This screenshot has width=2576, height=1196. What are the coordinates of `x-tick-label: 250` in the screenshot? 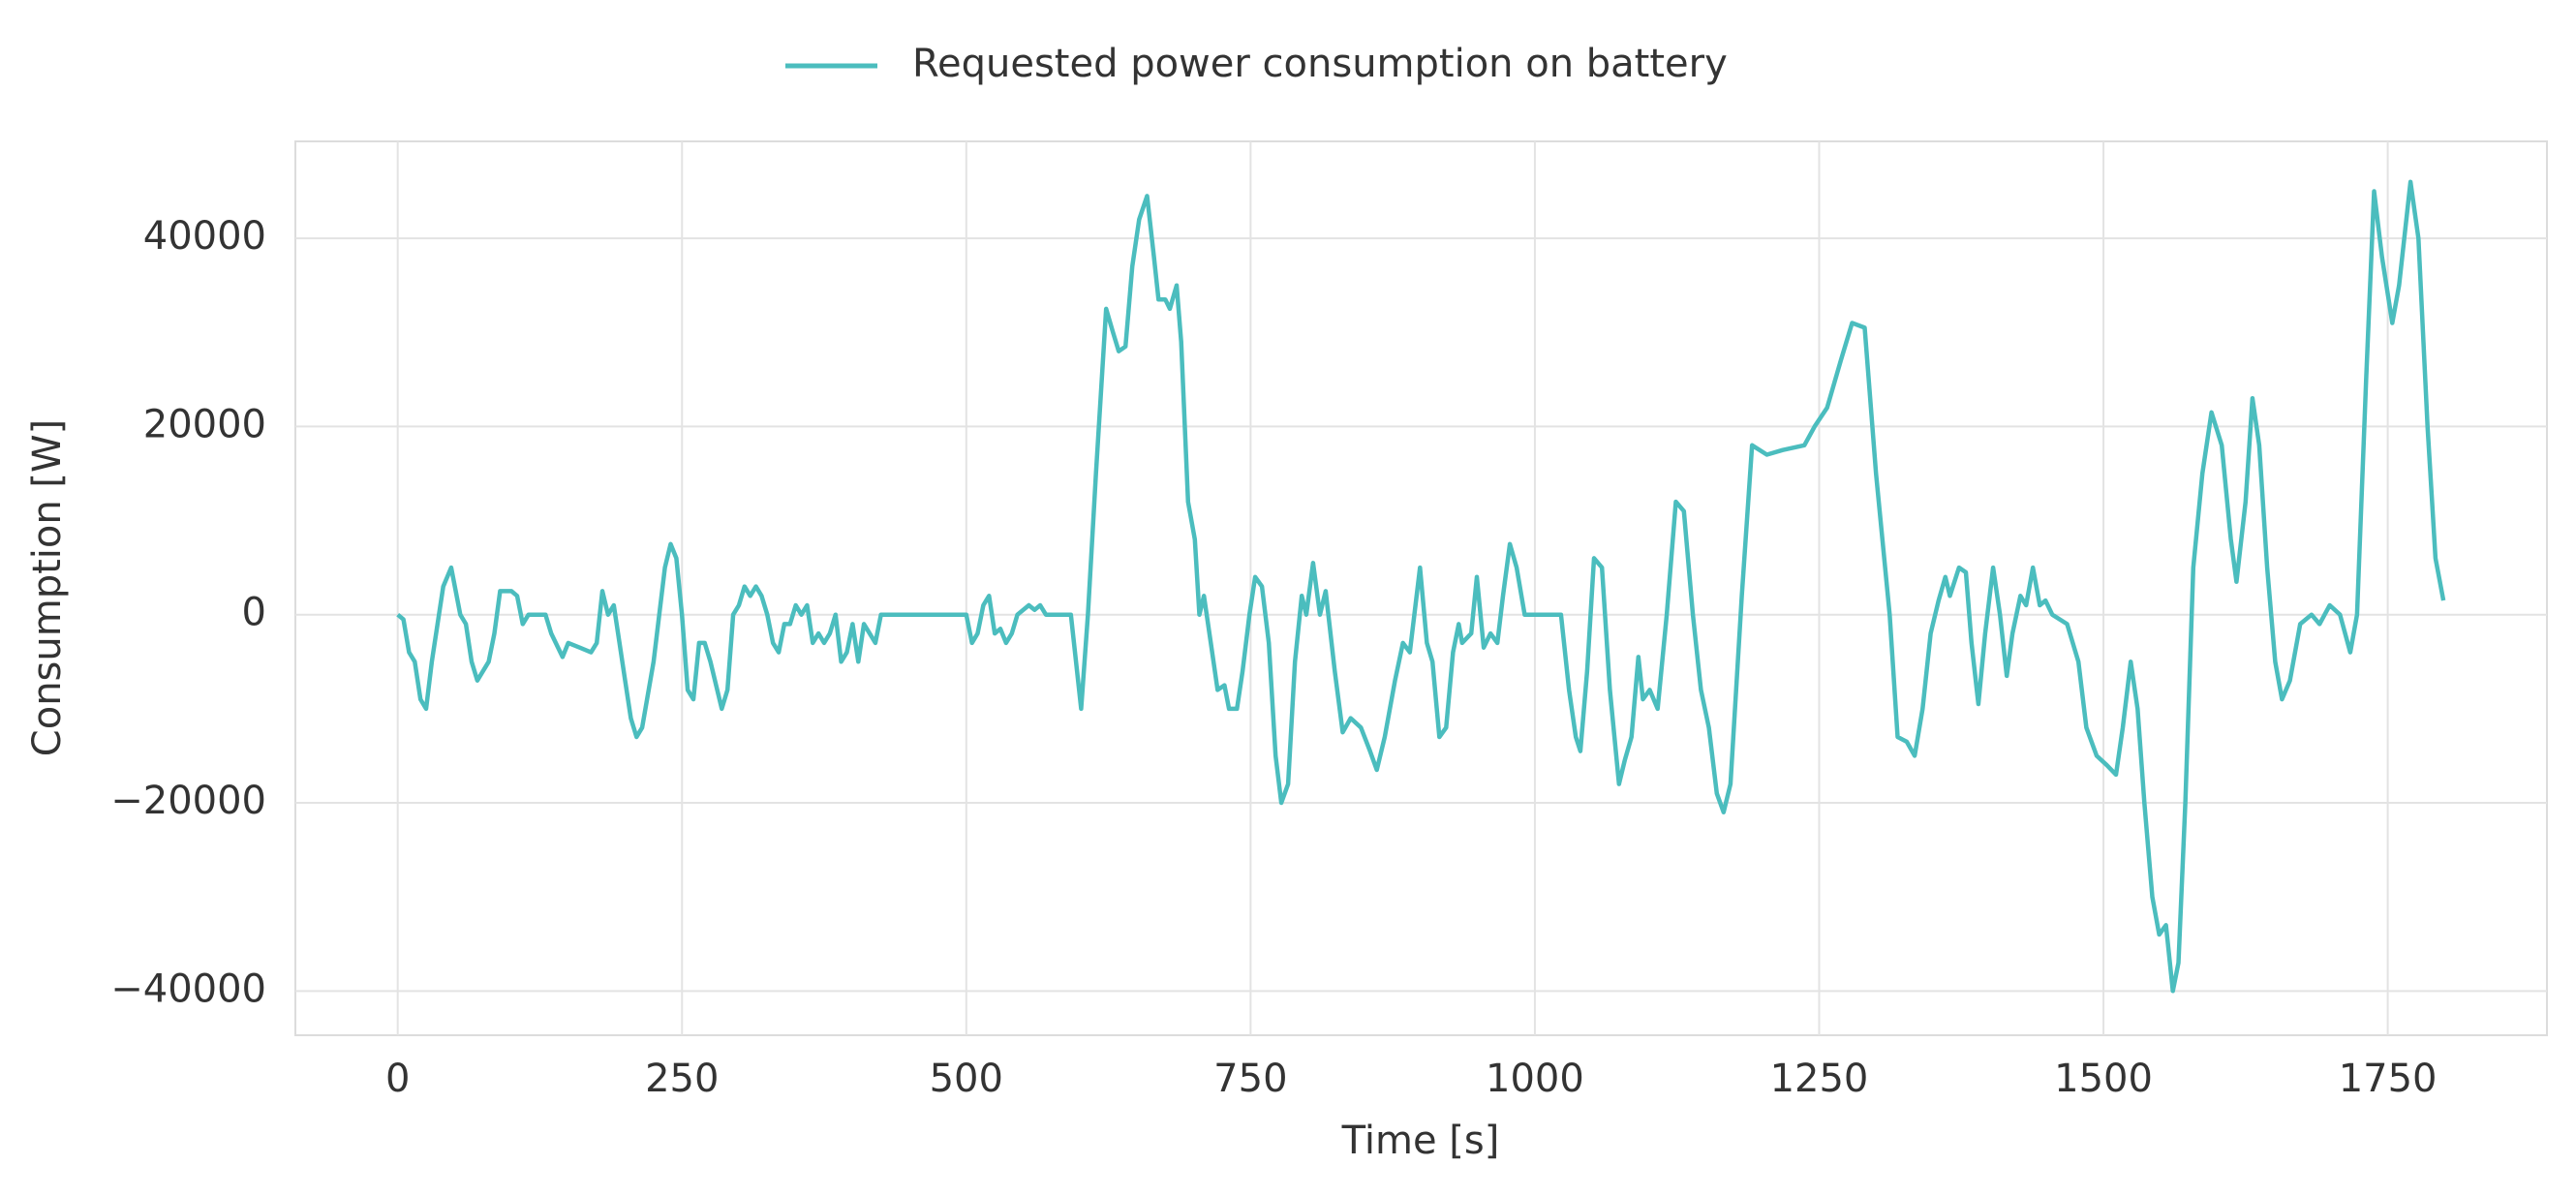 It's located at (682, 1079).